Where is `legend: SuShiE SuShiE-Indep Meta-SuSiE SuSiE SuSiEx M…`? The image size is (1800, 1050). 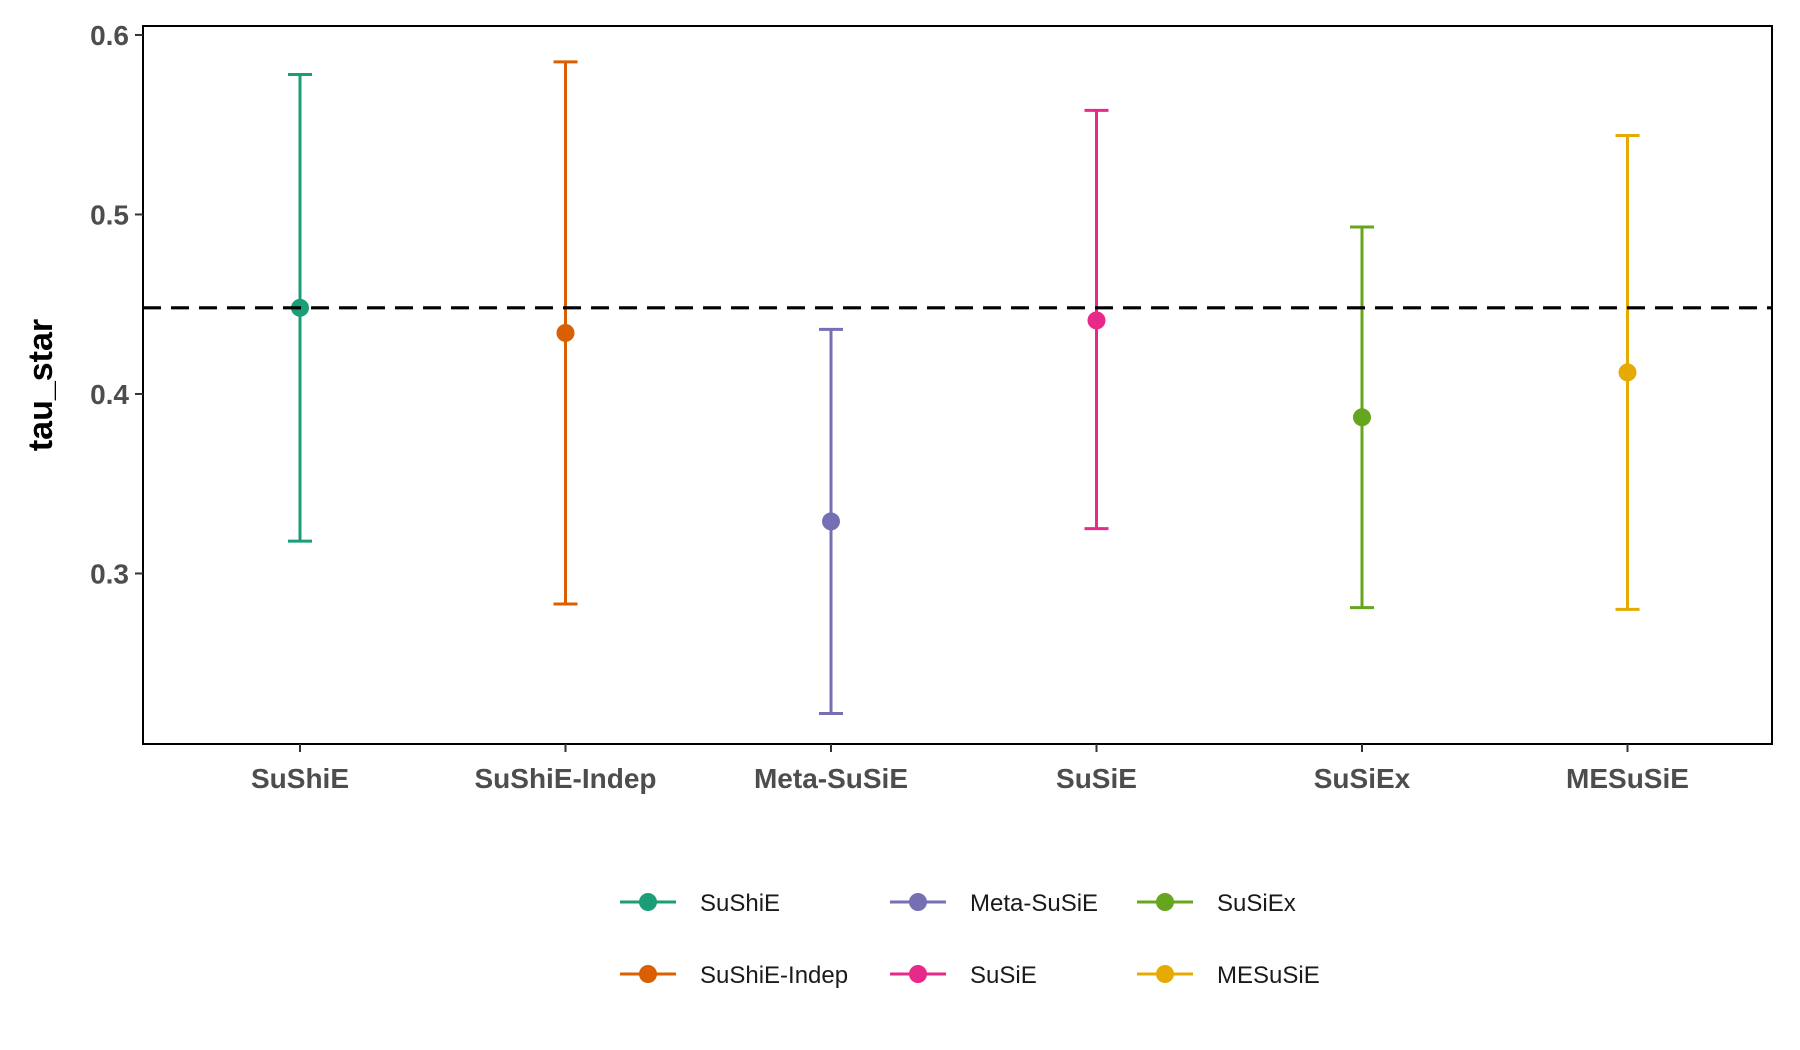 legend: SuShiE SuShiE-Indep Meta-SuSiE SuSiE SuSiEx M… is located at coordinates (970, 939).